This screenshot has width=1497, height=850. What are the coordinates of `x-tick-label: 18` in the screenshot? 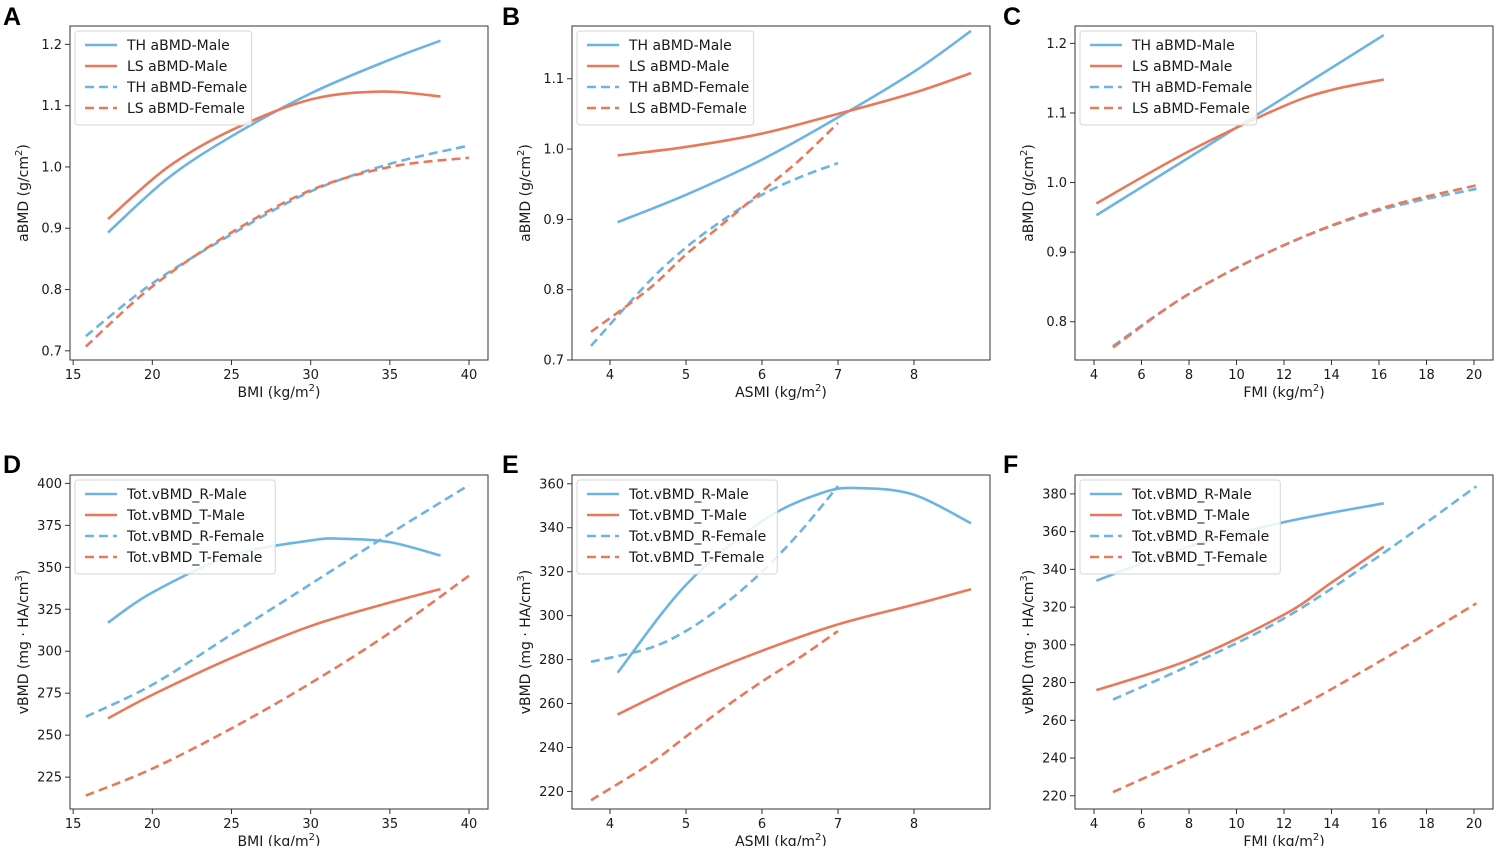 It's located at (1426, 375).